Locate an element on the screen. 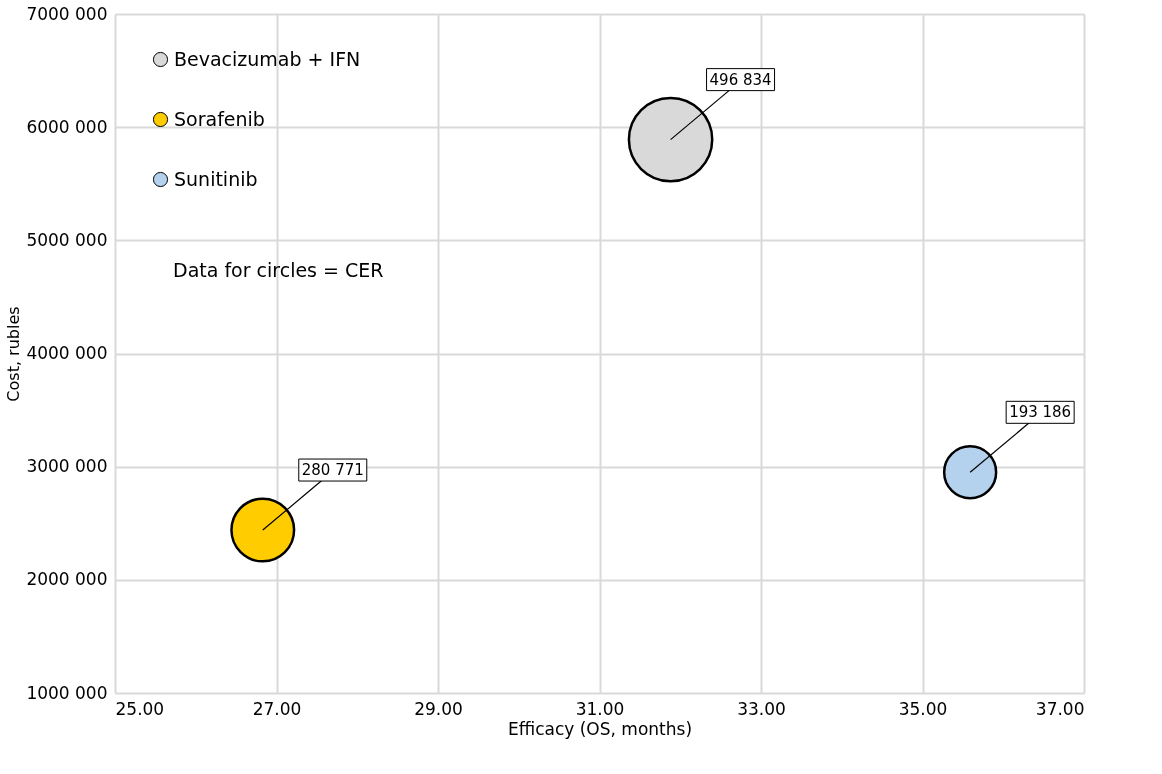  y-tick-label: 3000 000 is located at coordinates (67, 466).